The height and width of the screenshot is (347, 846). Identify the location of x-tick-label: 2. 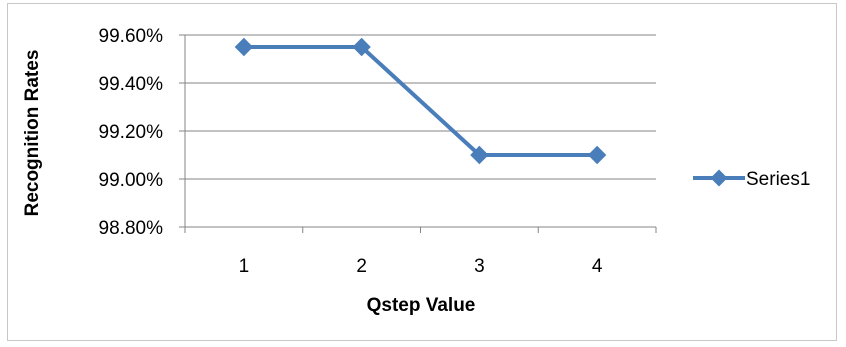
(361, 266).